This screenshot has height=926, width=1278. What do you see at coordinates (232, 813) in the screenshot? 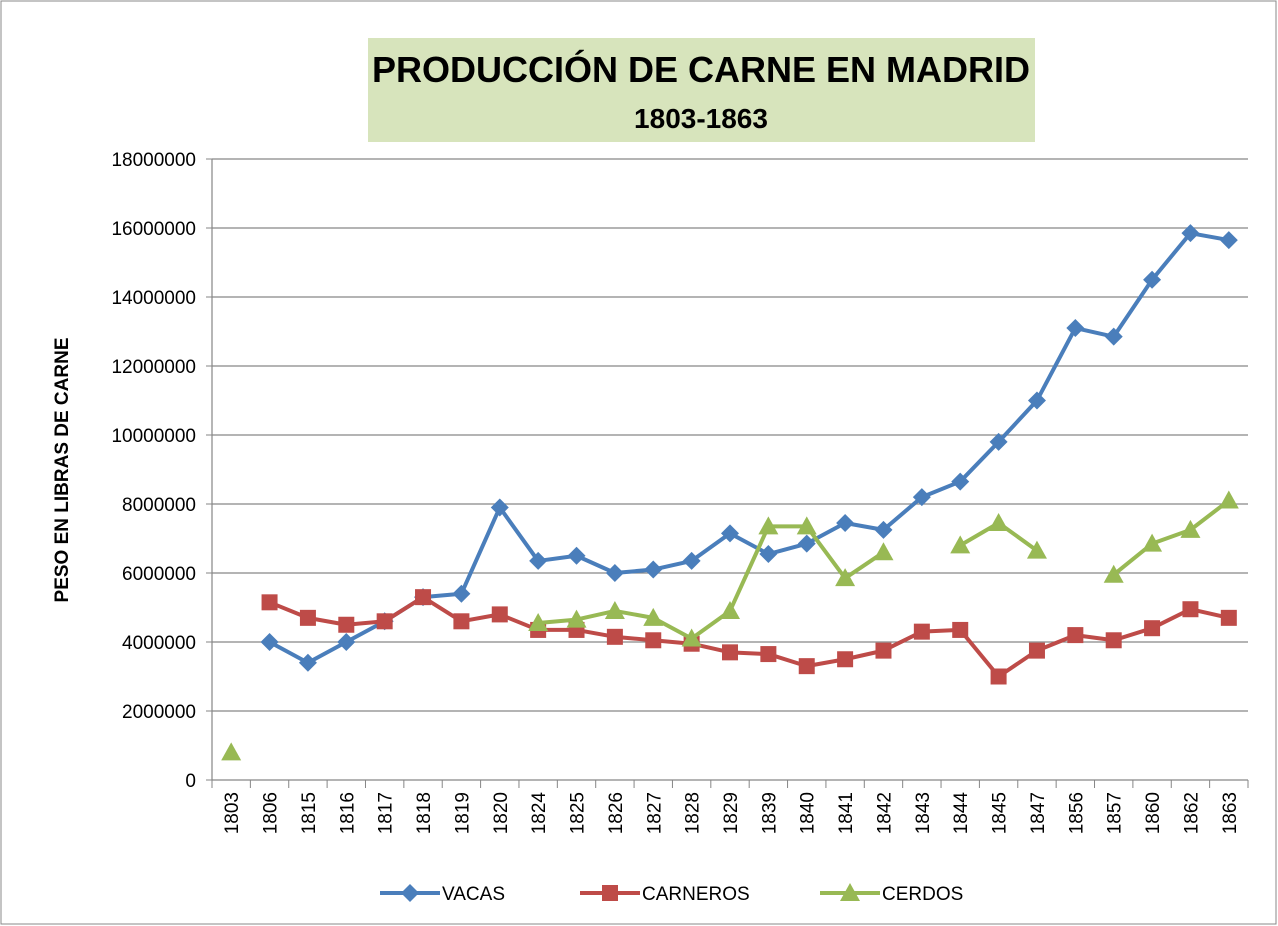
I see `x-tick-label: 1803` at bounding box center [232, 813].